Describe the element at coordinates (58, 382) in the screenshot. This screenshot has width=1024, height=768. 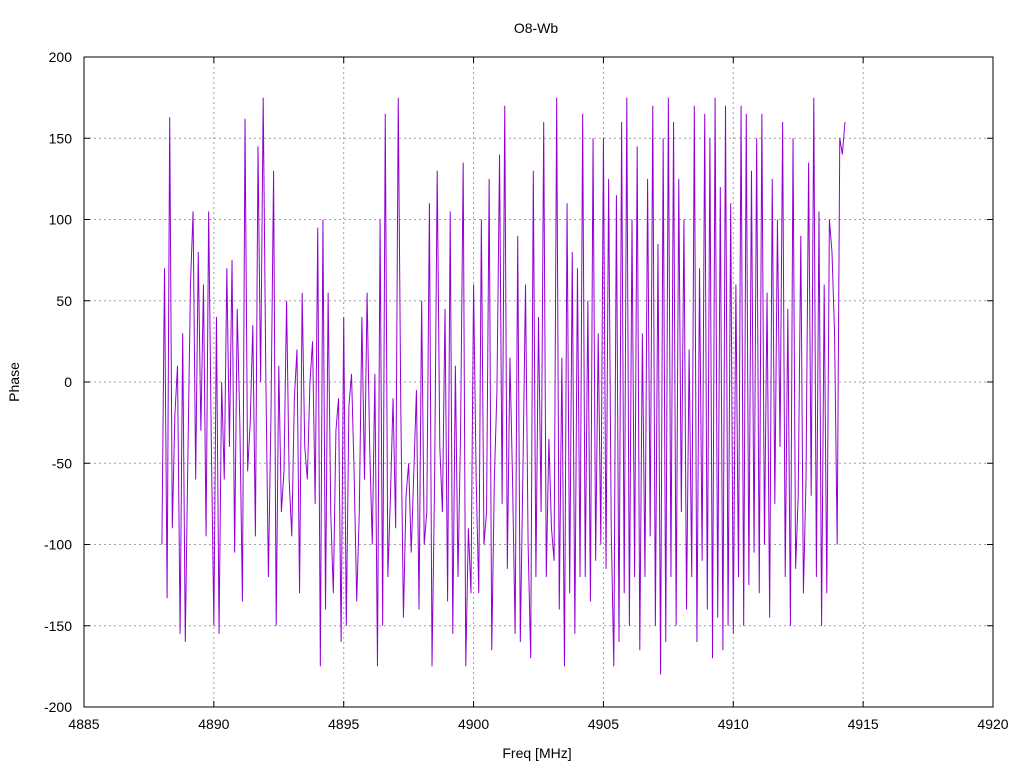
I see `y-axis-tick-labels: -200 -150 -100 -50 0 50 100 150 200` at that location.